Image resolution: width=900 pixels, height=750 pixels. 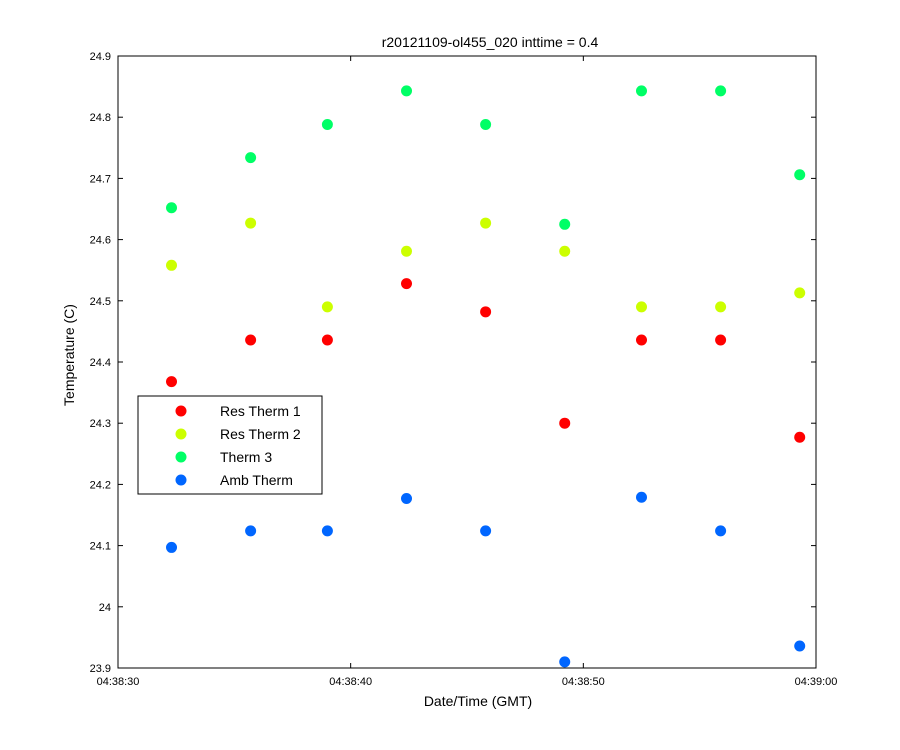 I want to click on chart-title: r20121109-ol455_020 inttime = 0.4, so click(x=490, y=42).